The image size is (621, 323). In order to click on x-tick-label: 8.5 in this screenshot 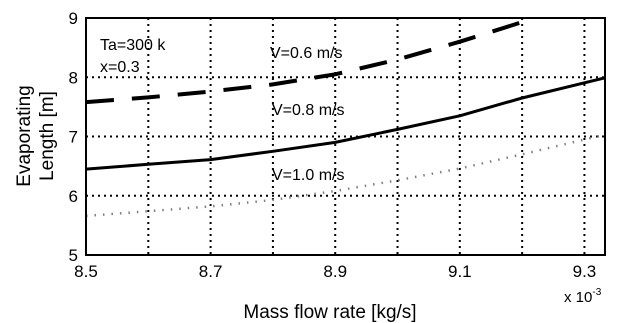, I will do `click(86, 271)`.